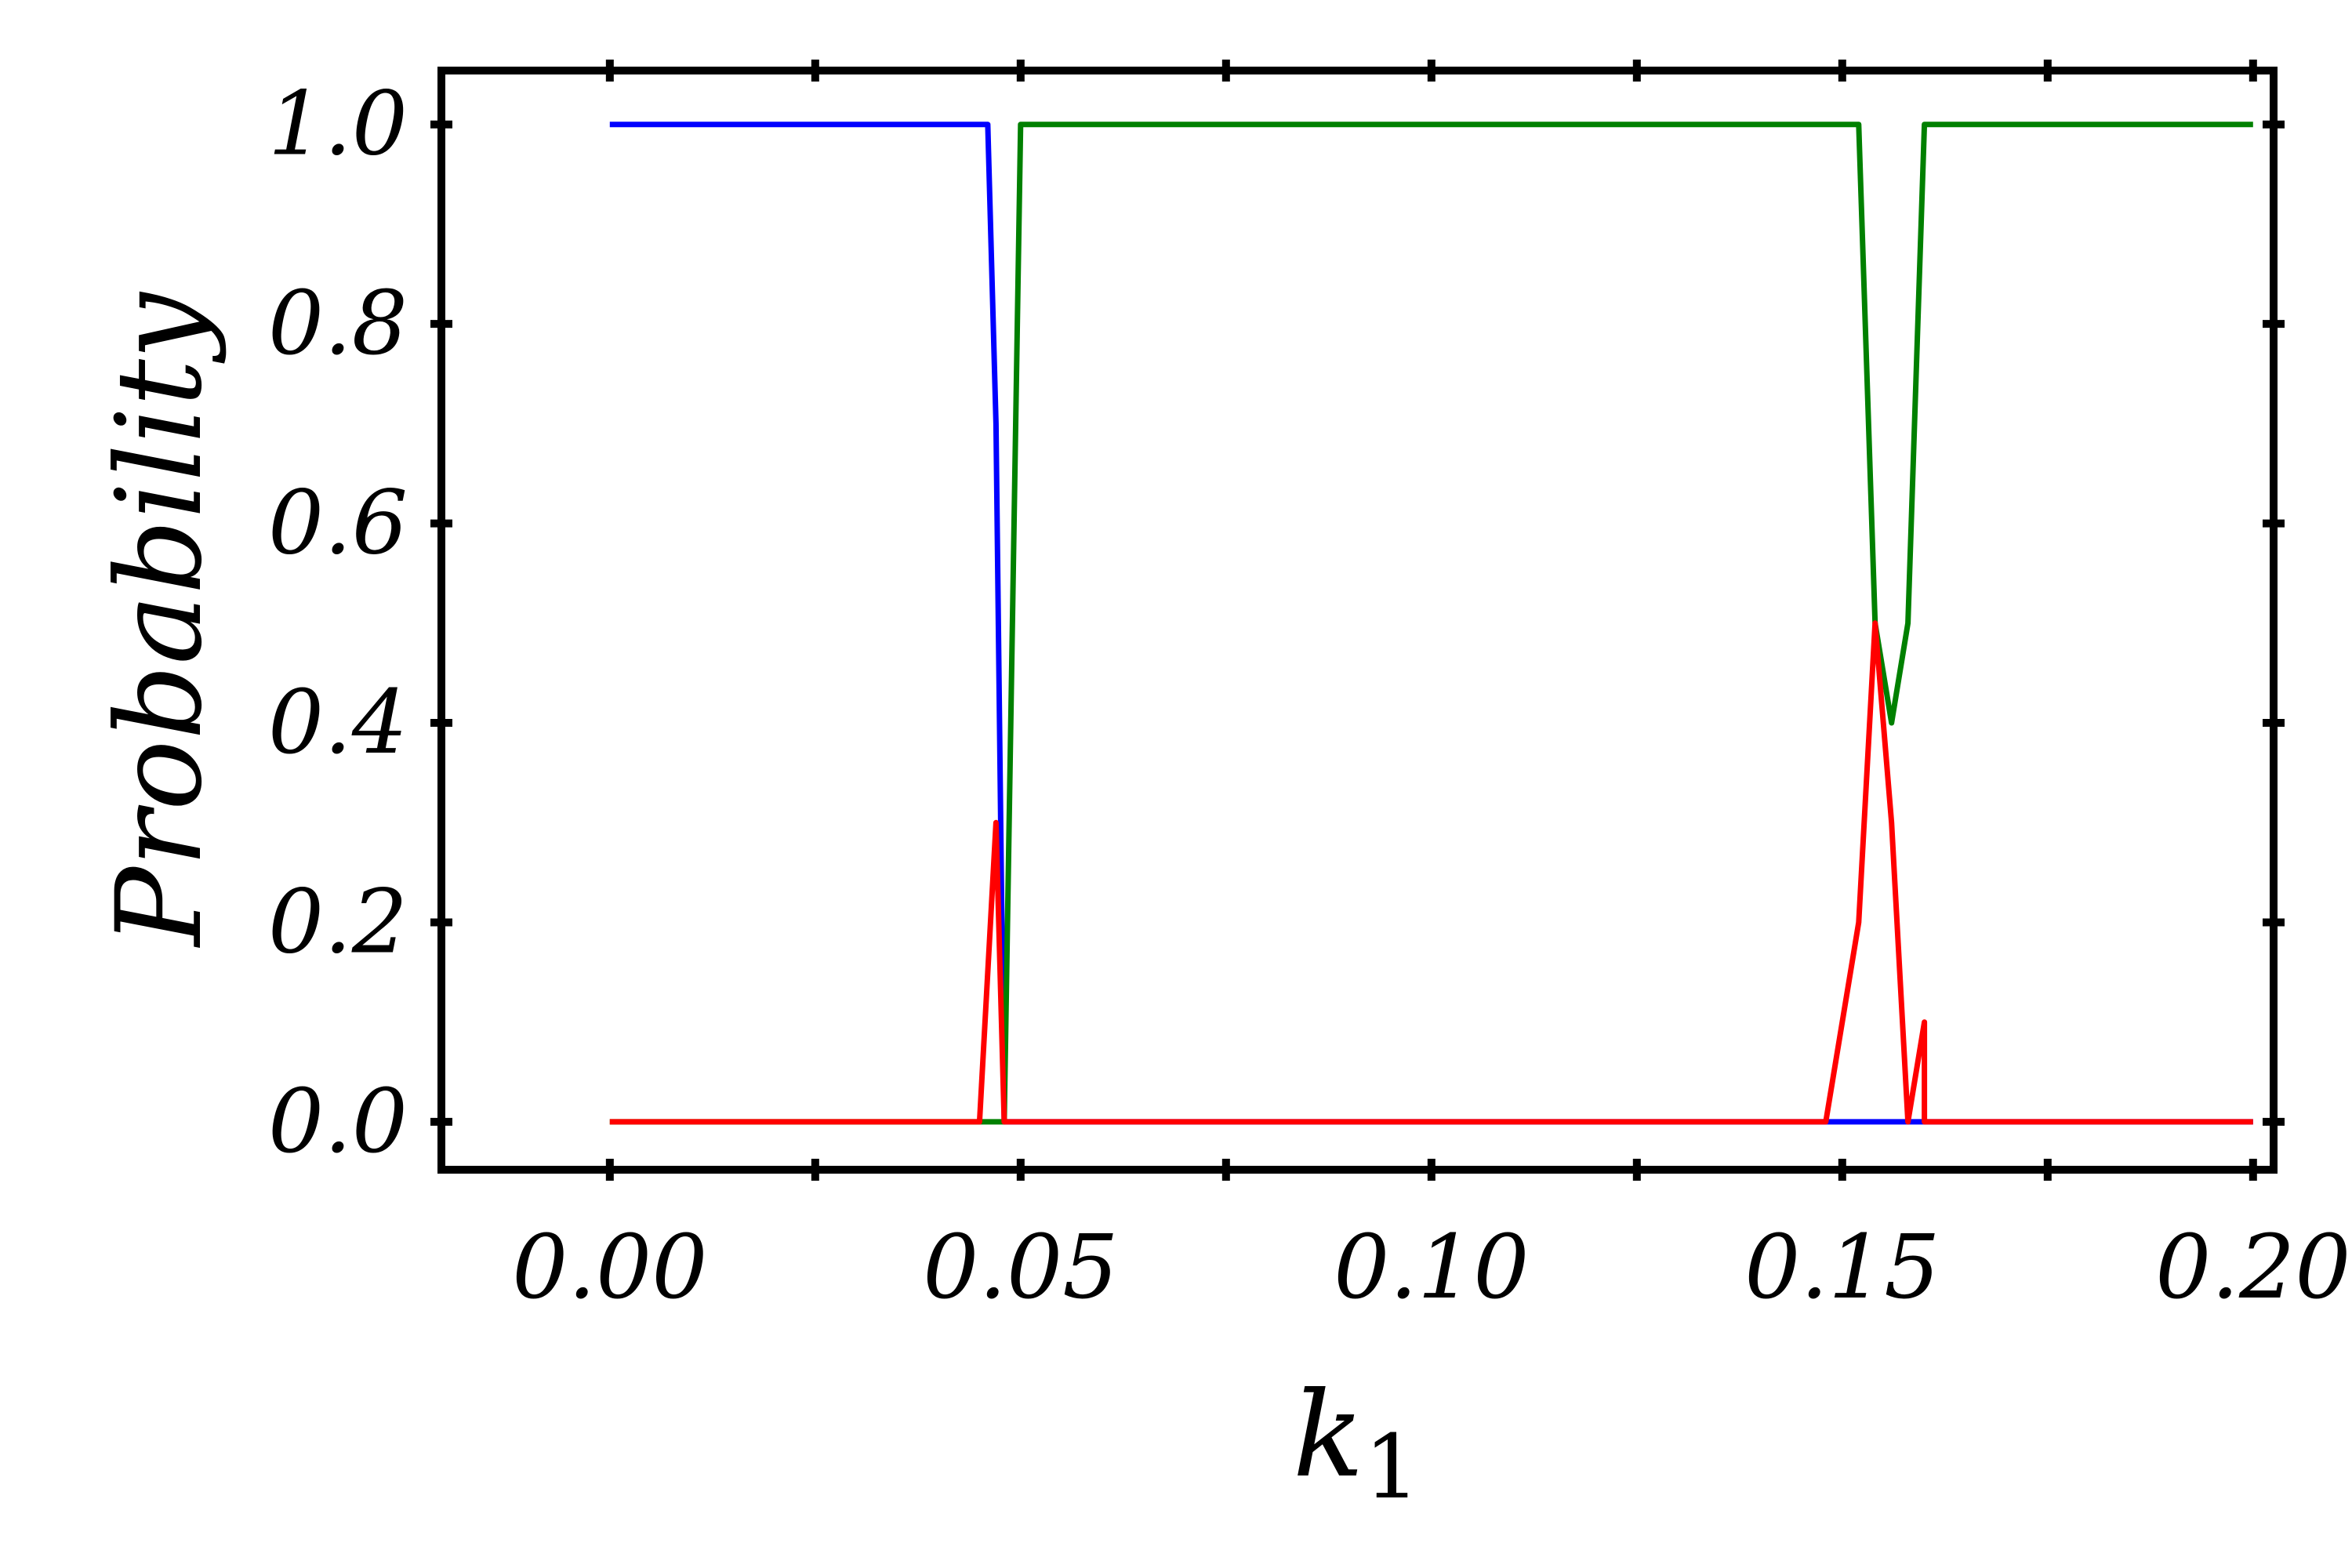 The width and height of the screenshot is (2352, 1568). I want to click on y-tick-label-1: 0.2, so click(338, 922).